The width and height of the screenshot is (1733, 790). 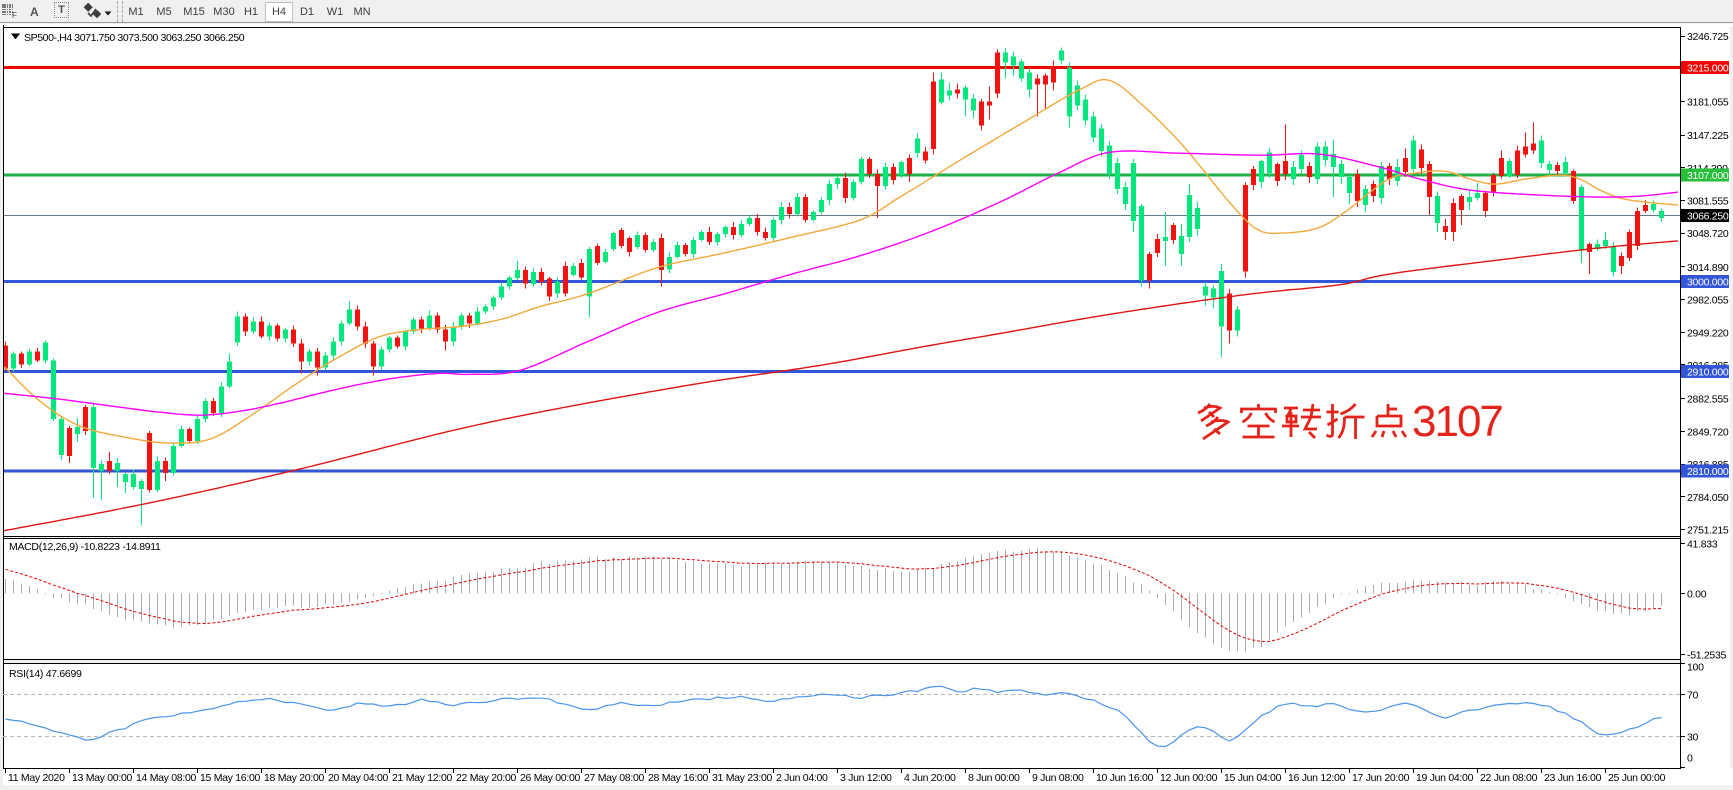 I want to click on svg-text: 23 Jun 16:00, so click(x=1573, y=778).